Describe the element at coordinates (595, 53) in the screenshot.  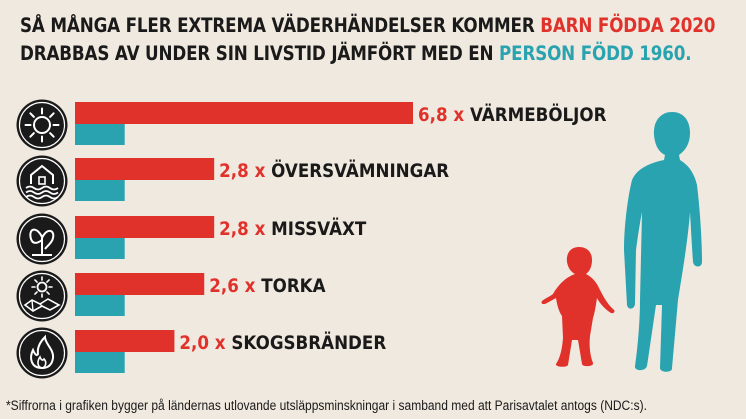
I see `title-highlight-adult: PERSON FÖDD 1960.` at that location.